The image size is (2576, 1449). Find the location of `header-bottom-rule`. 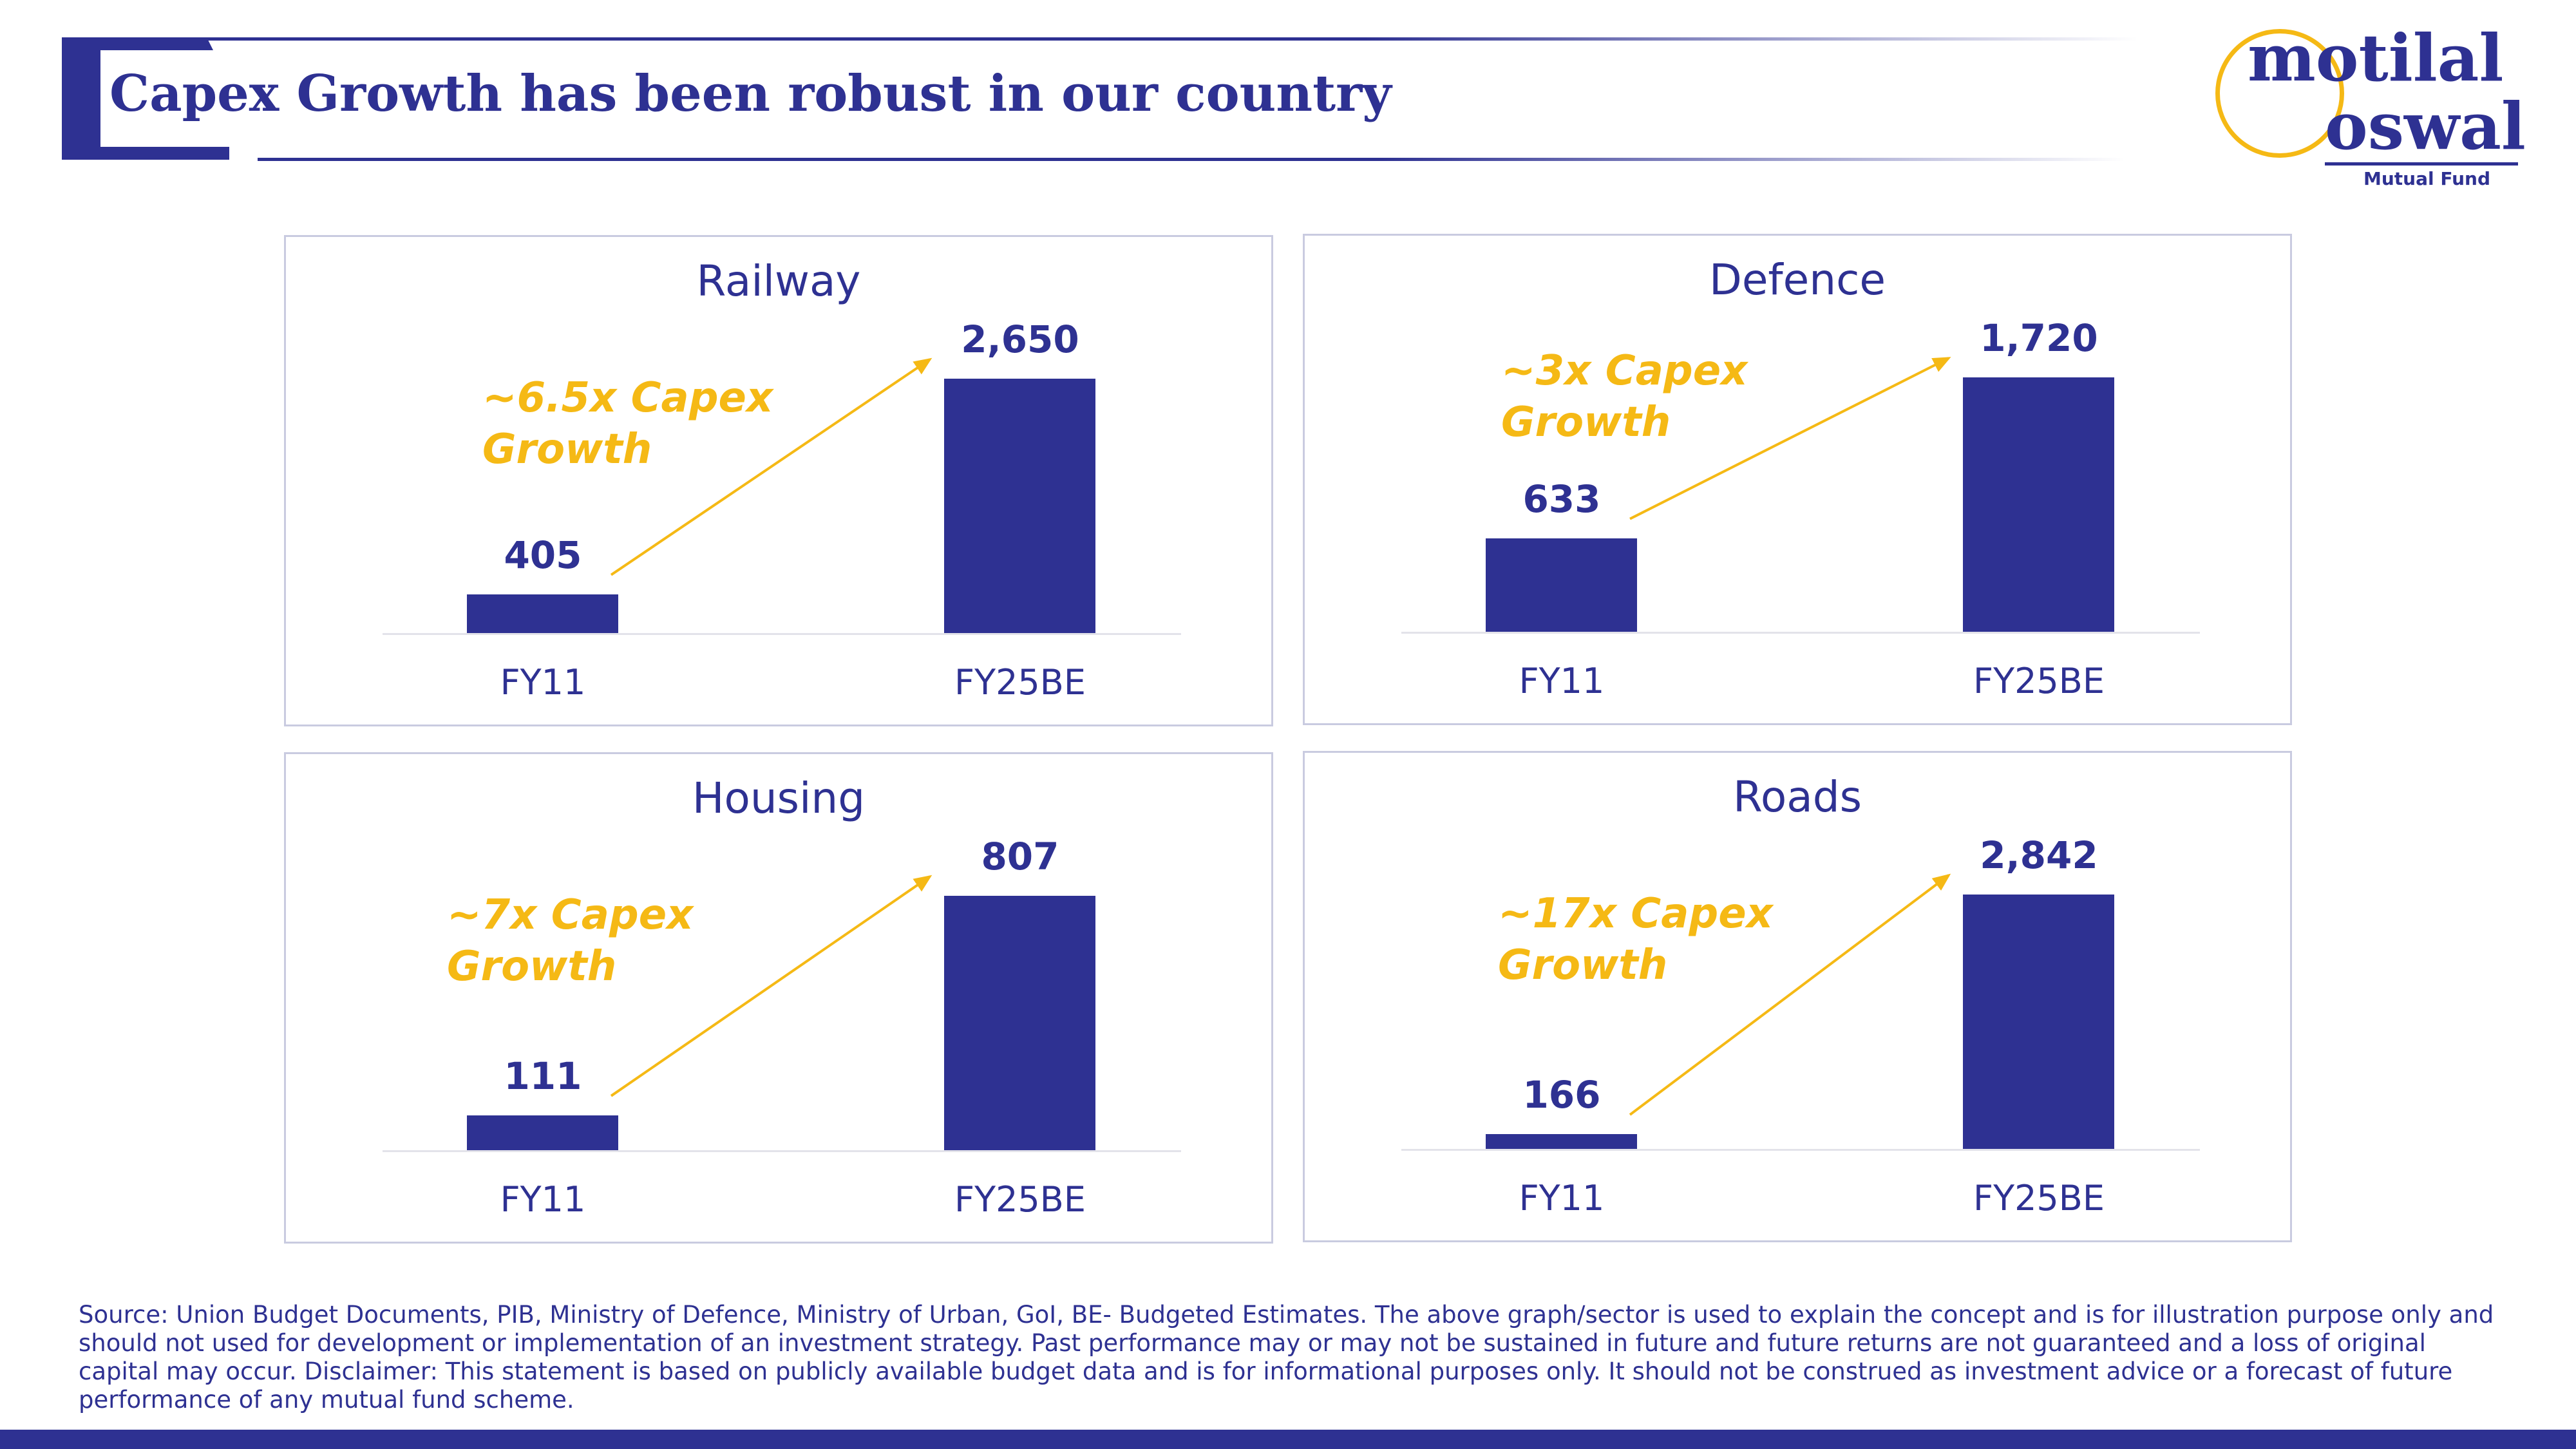

header-bottom-rule is located at coordinates (1191, 159).